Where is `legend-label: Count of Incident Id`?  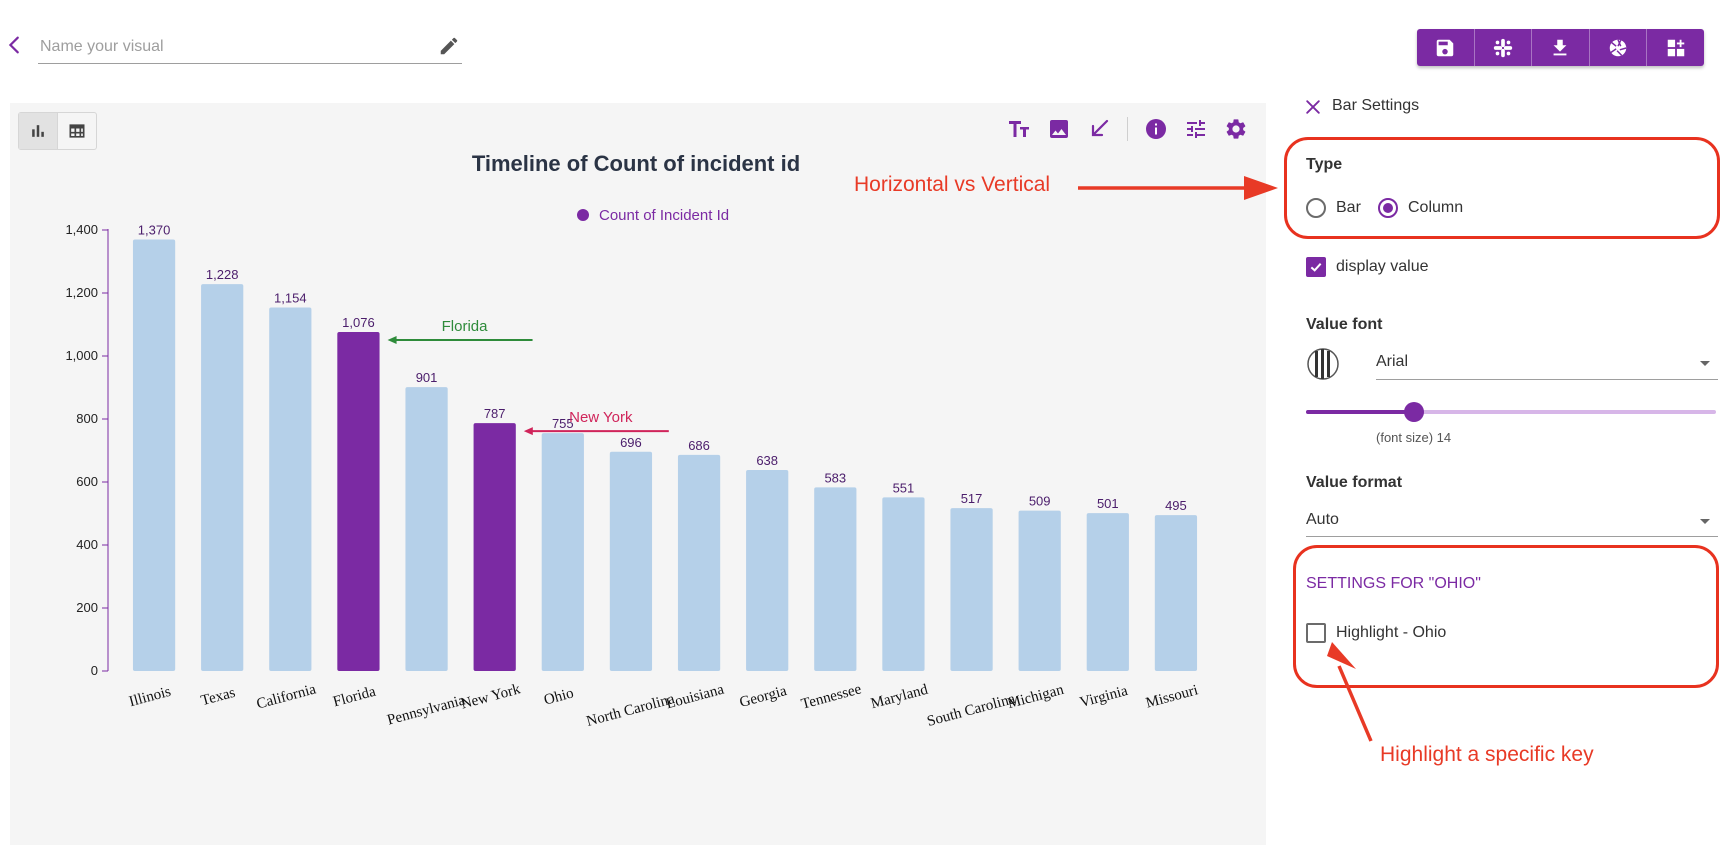 legend-label: Count of Incident Id is located at coordinates (664, 215).